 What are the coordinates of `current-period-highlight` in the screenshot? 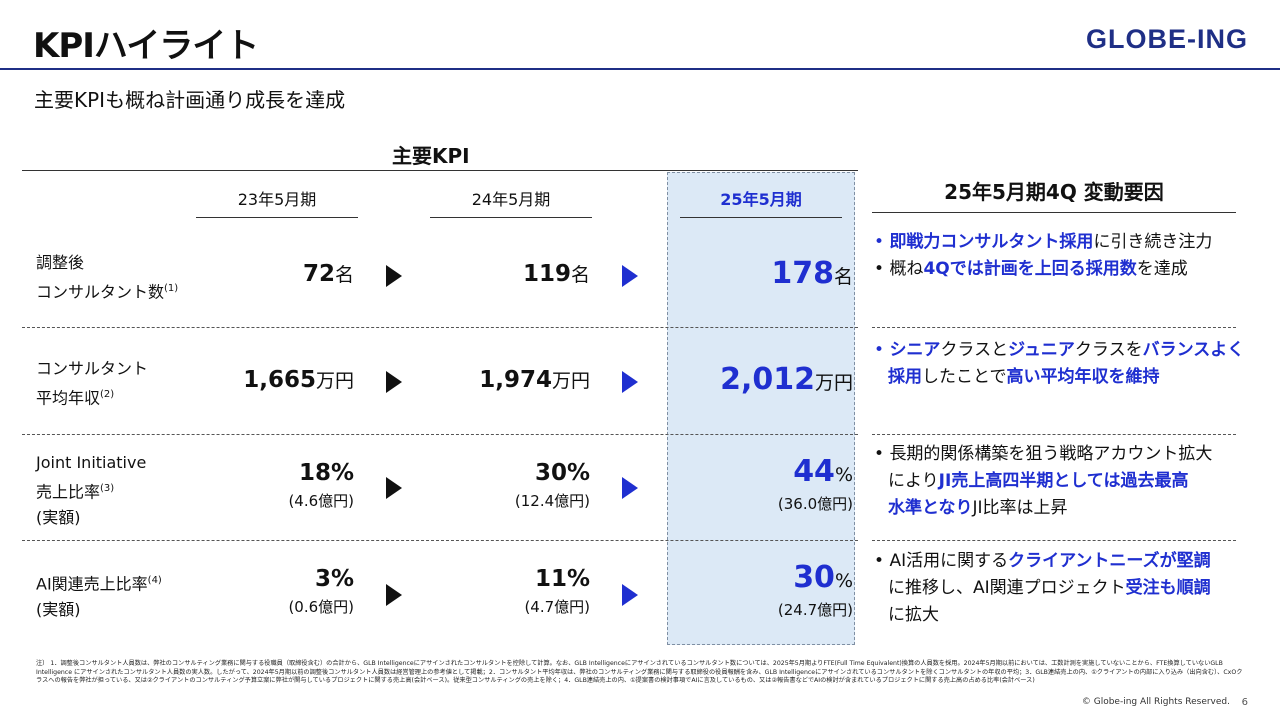 It's located at (761, 408).